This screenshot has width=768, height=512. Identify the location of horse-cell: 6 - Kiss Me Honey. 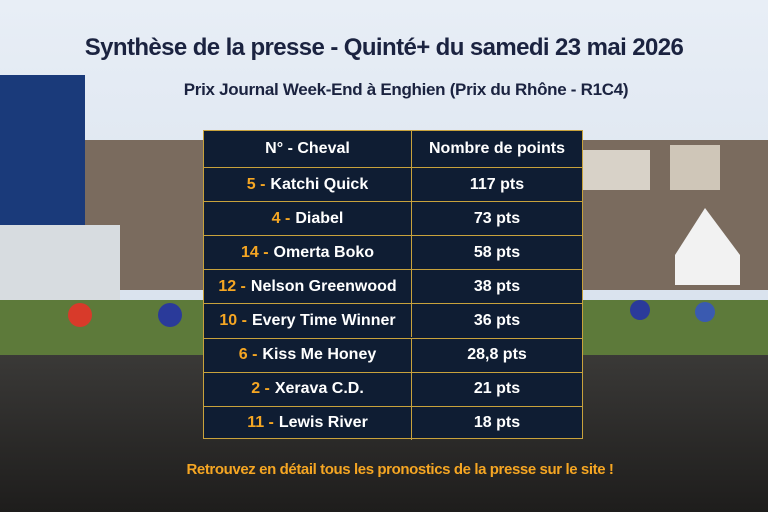
(308, 355).